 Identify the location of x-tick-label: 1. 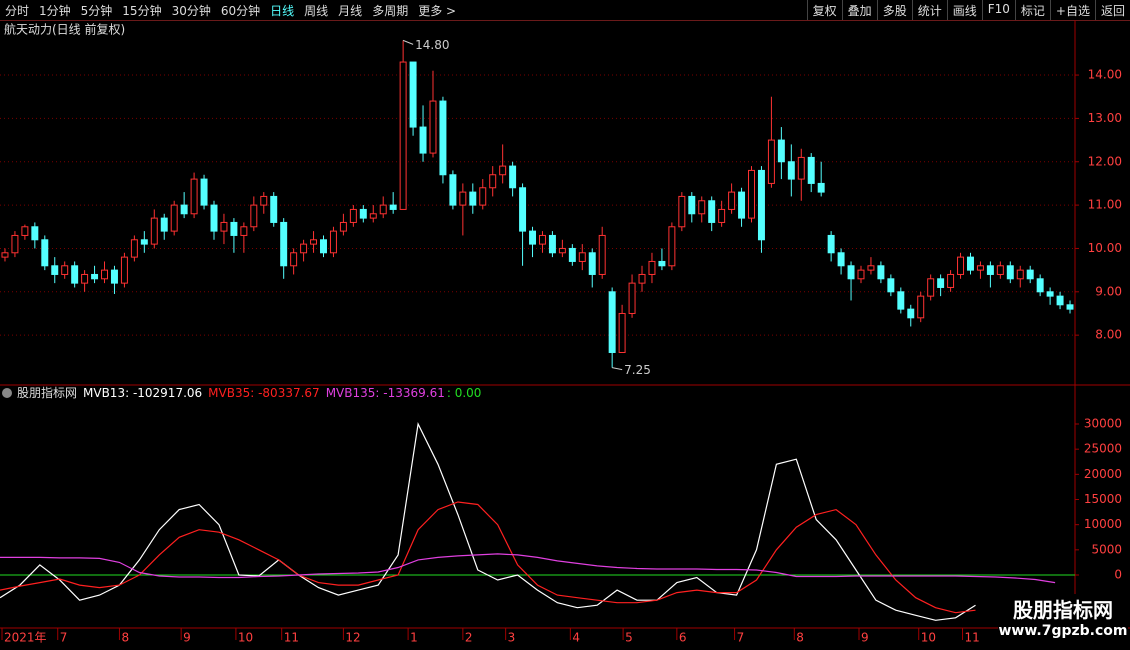
(414, 638).